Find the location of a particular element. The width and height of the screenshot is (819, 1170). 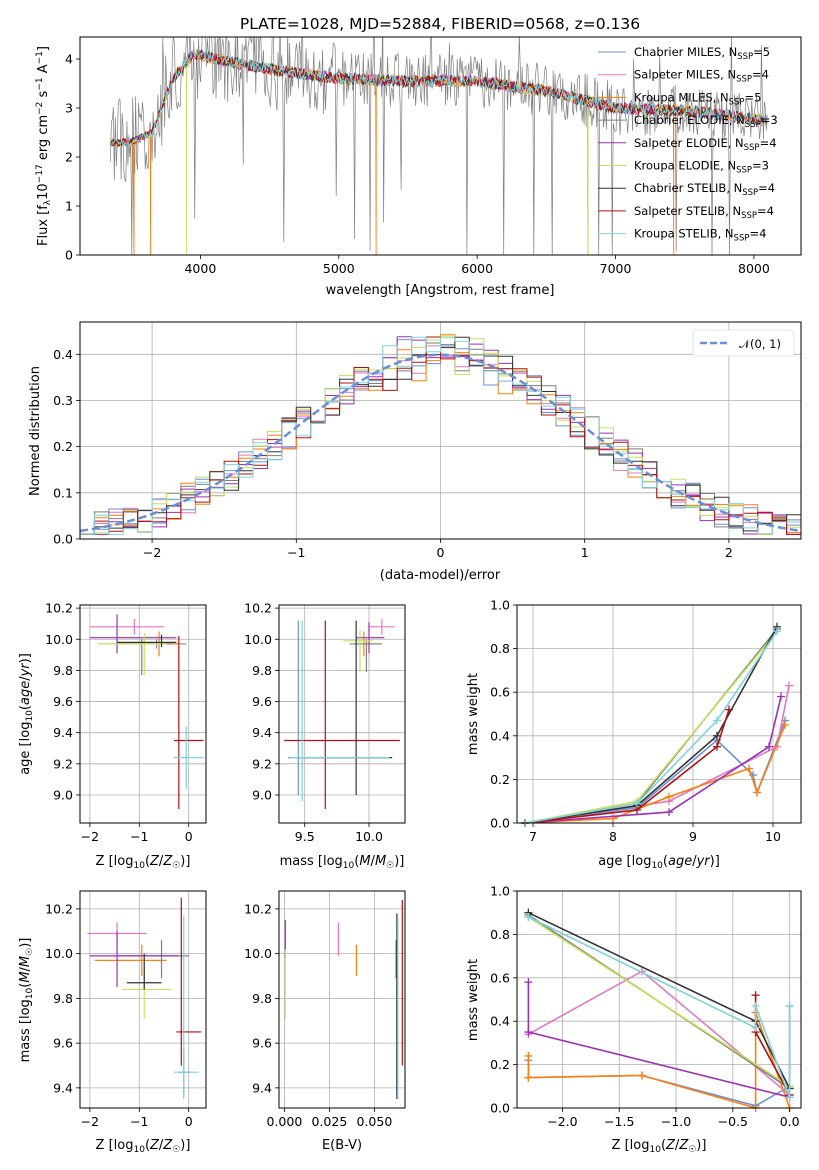

y-tick-label: 0.3 is located at coordinates (63, 400).